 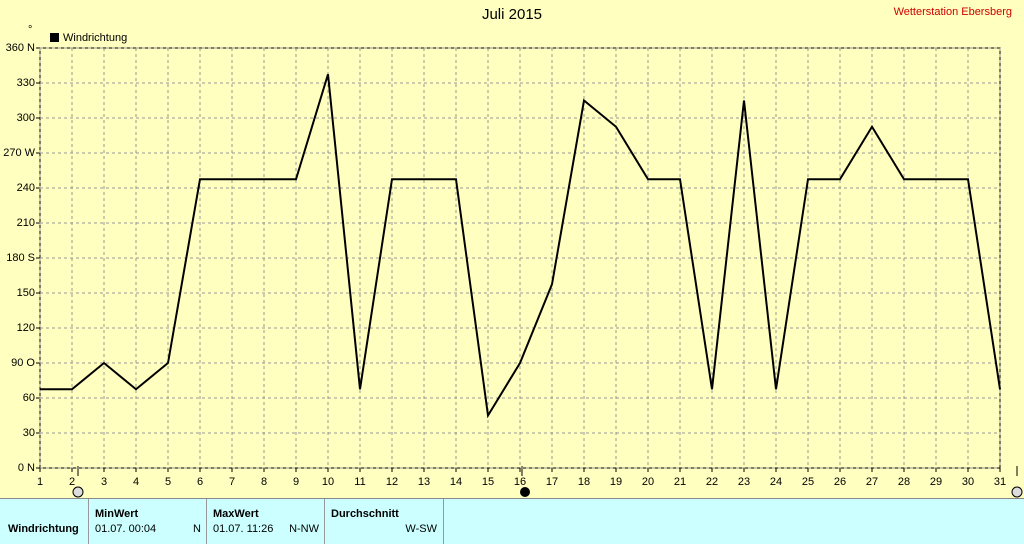 What do you see at coordinates (744, 482) in the screenshot?
I see `x-tick-label: 23` at bounding box center [744, 482].